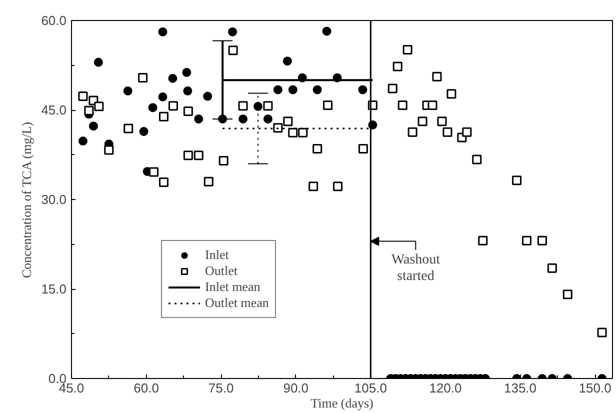 This screenshot has width=616, height=413. Describe the element at coordinates (54, 289) in the screenshot. I see `y-tick-label: 15.0` at that location.